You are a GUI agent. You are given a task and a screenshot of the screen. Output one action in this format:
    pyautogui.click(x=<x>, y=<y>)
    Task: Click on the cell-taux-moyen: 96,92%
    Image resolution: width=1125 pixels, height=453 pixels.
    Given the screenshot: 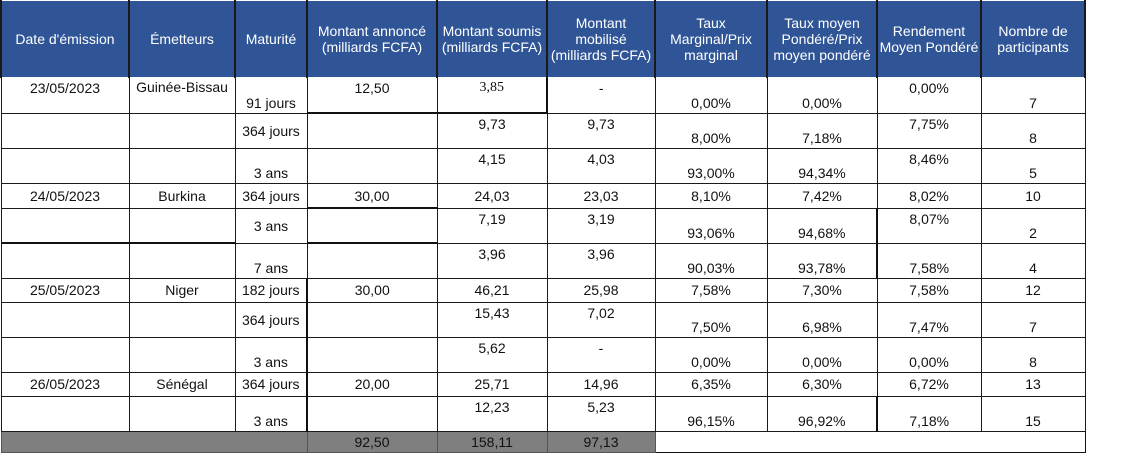 What is the action you would take?
    pyautogui.click(x=822, y=413)
    